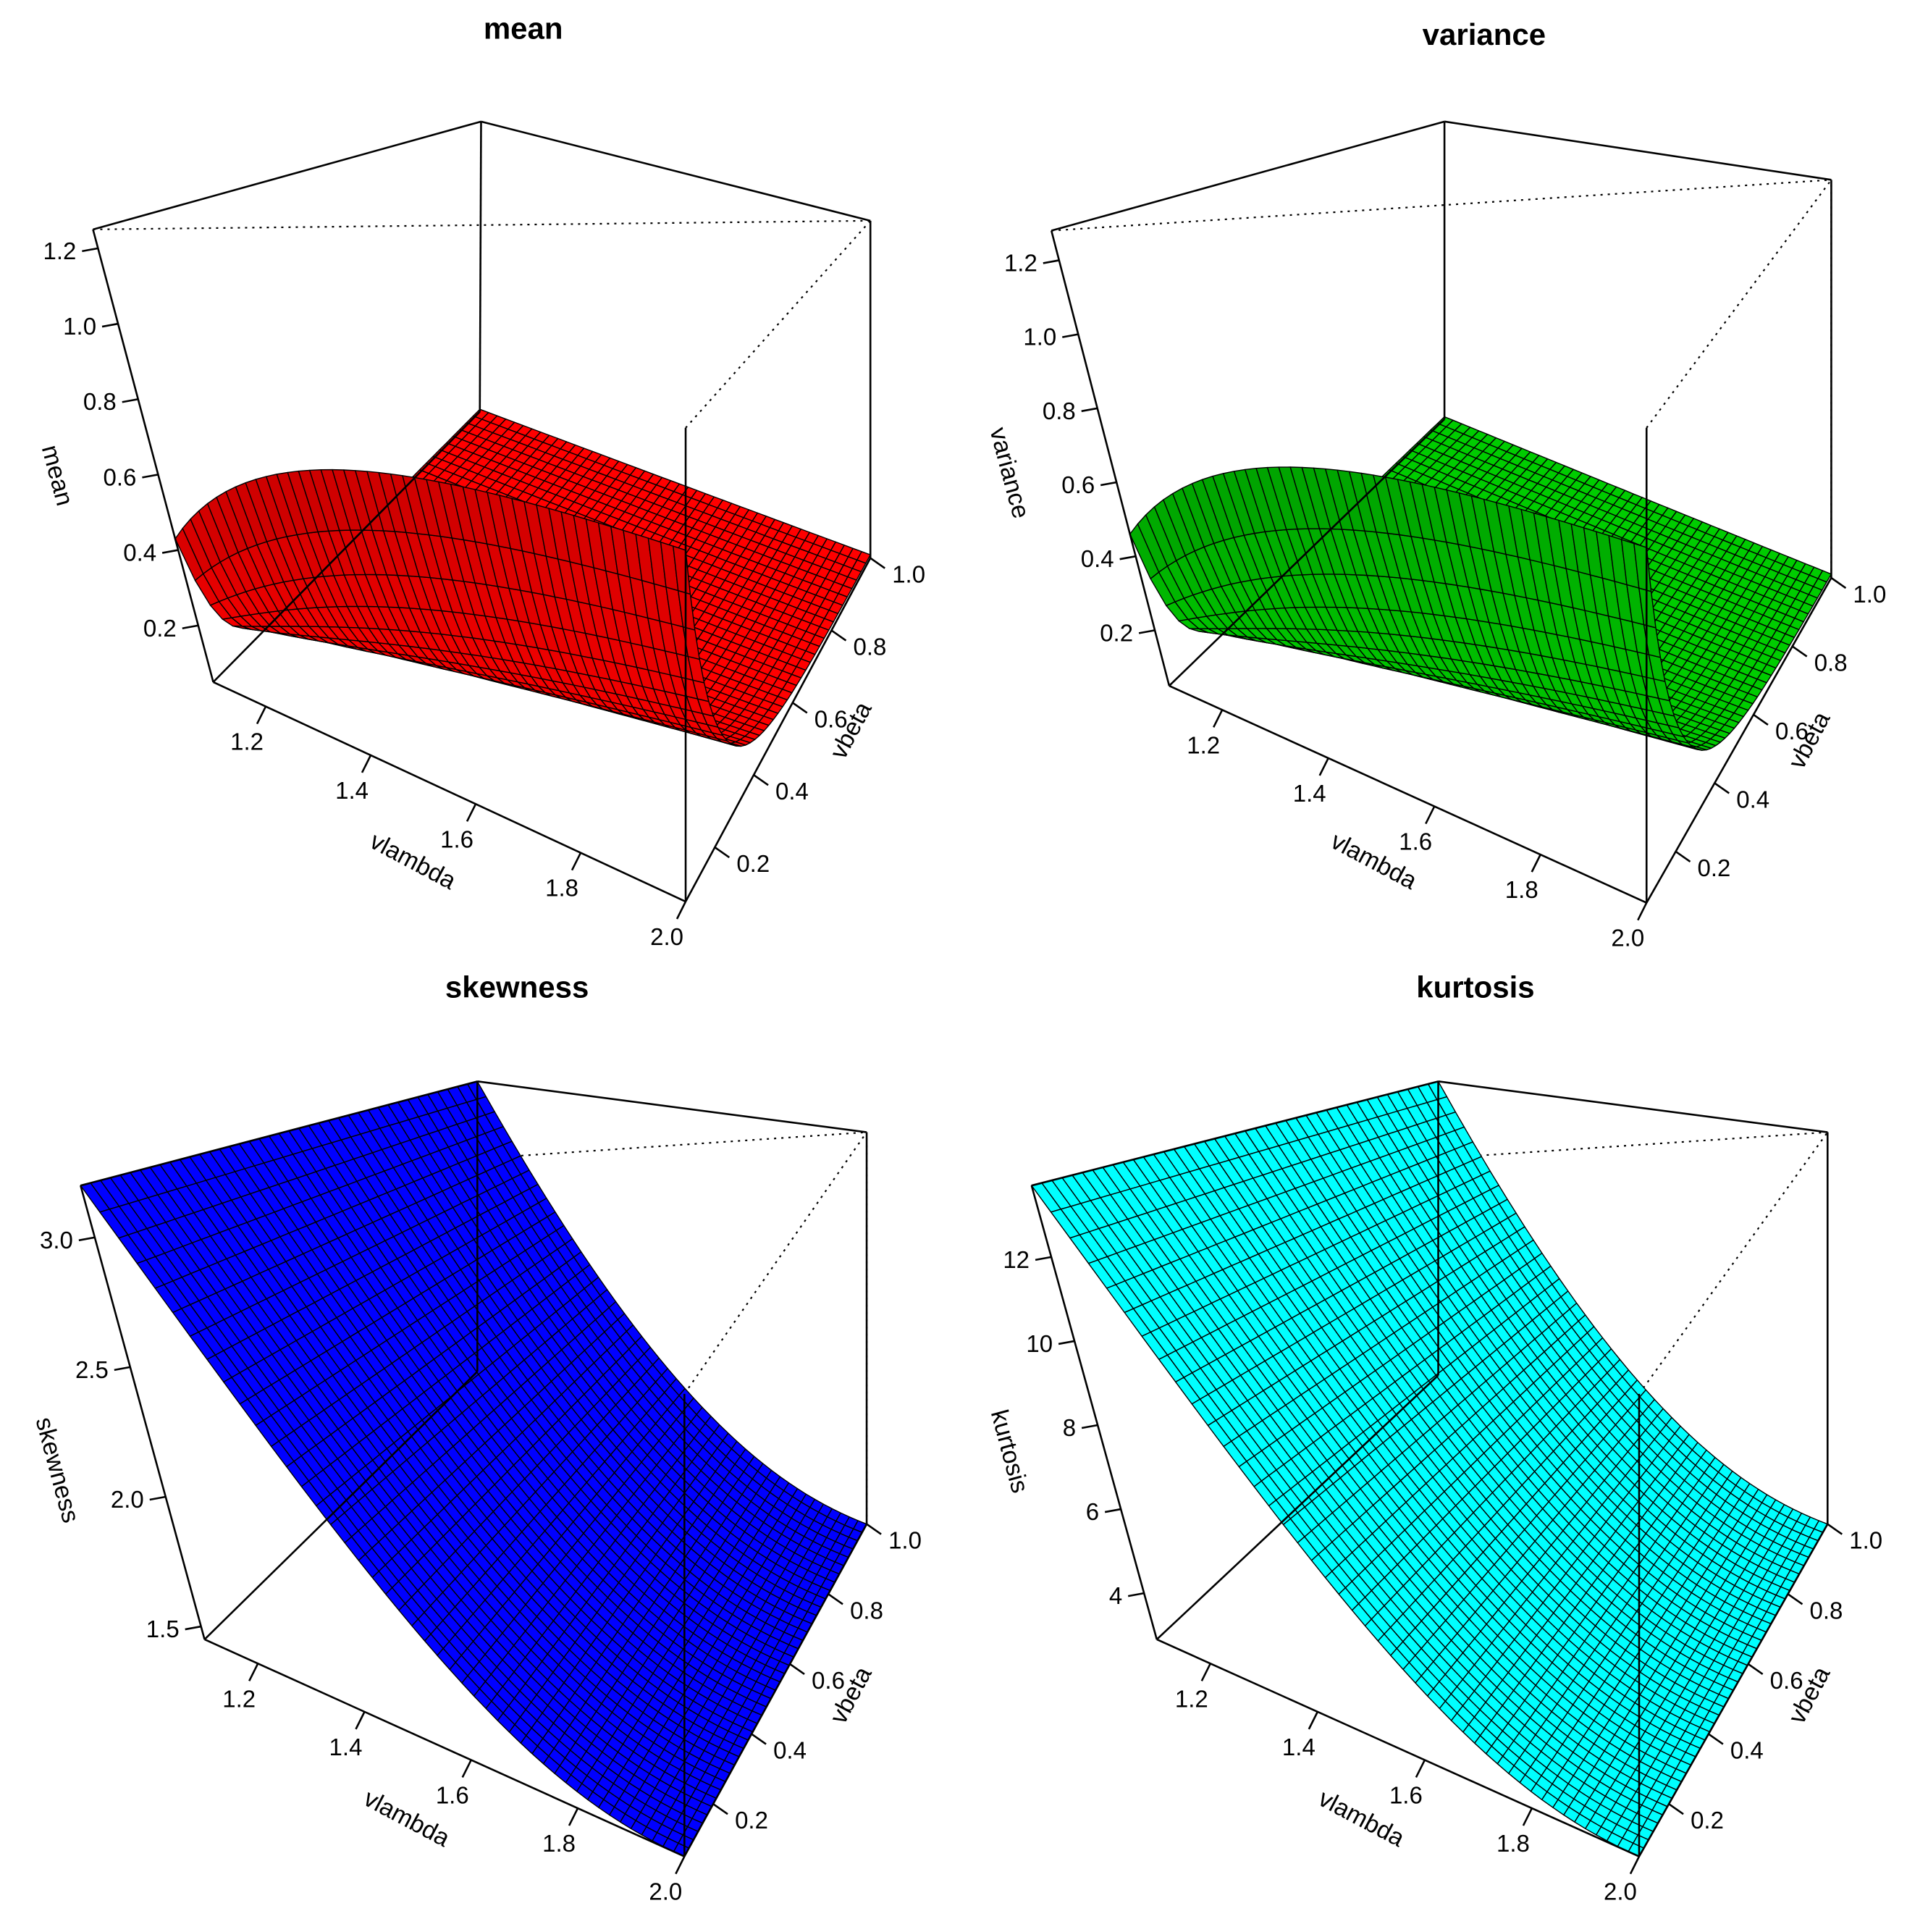  What do you see at coordinates (1484, 34) in the screenshot?
I see `chart-title: variance` at bounding box center [1484, 34].